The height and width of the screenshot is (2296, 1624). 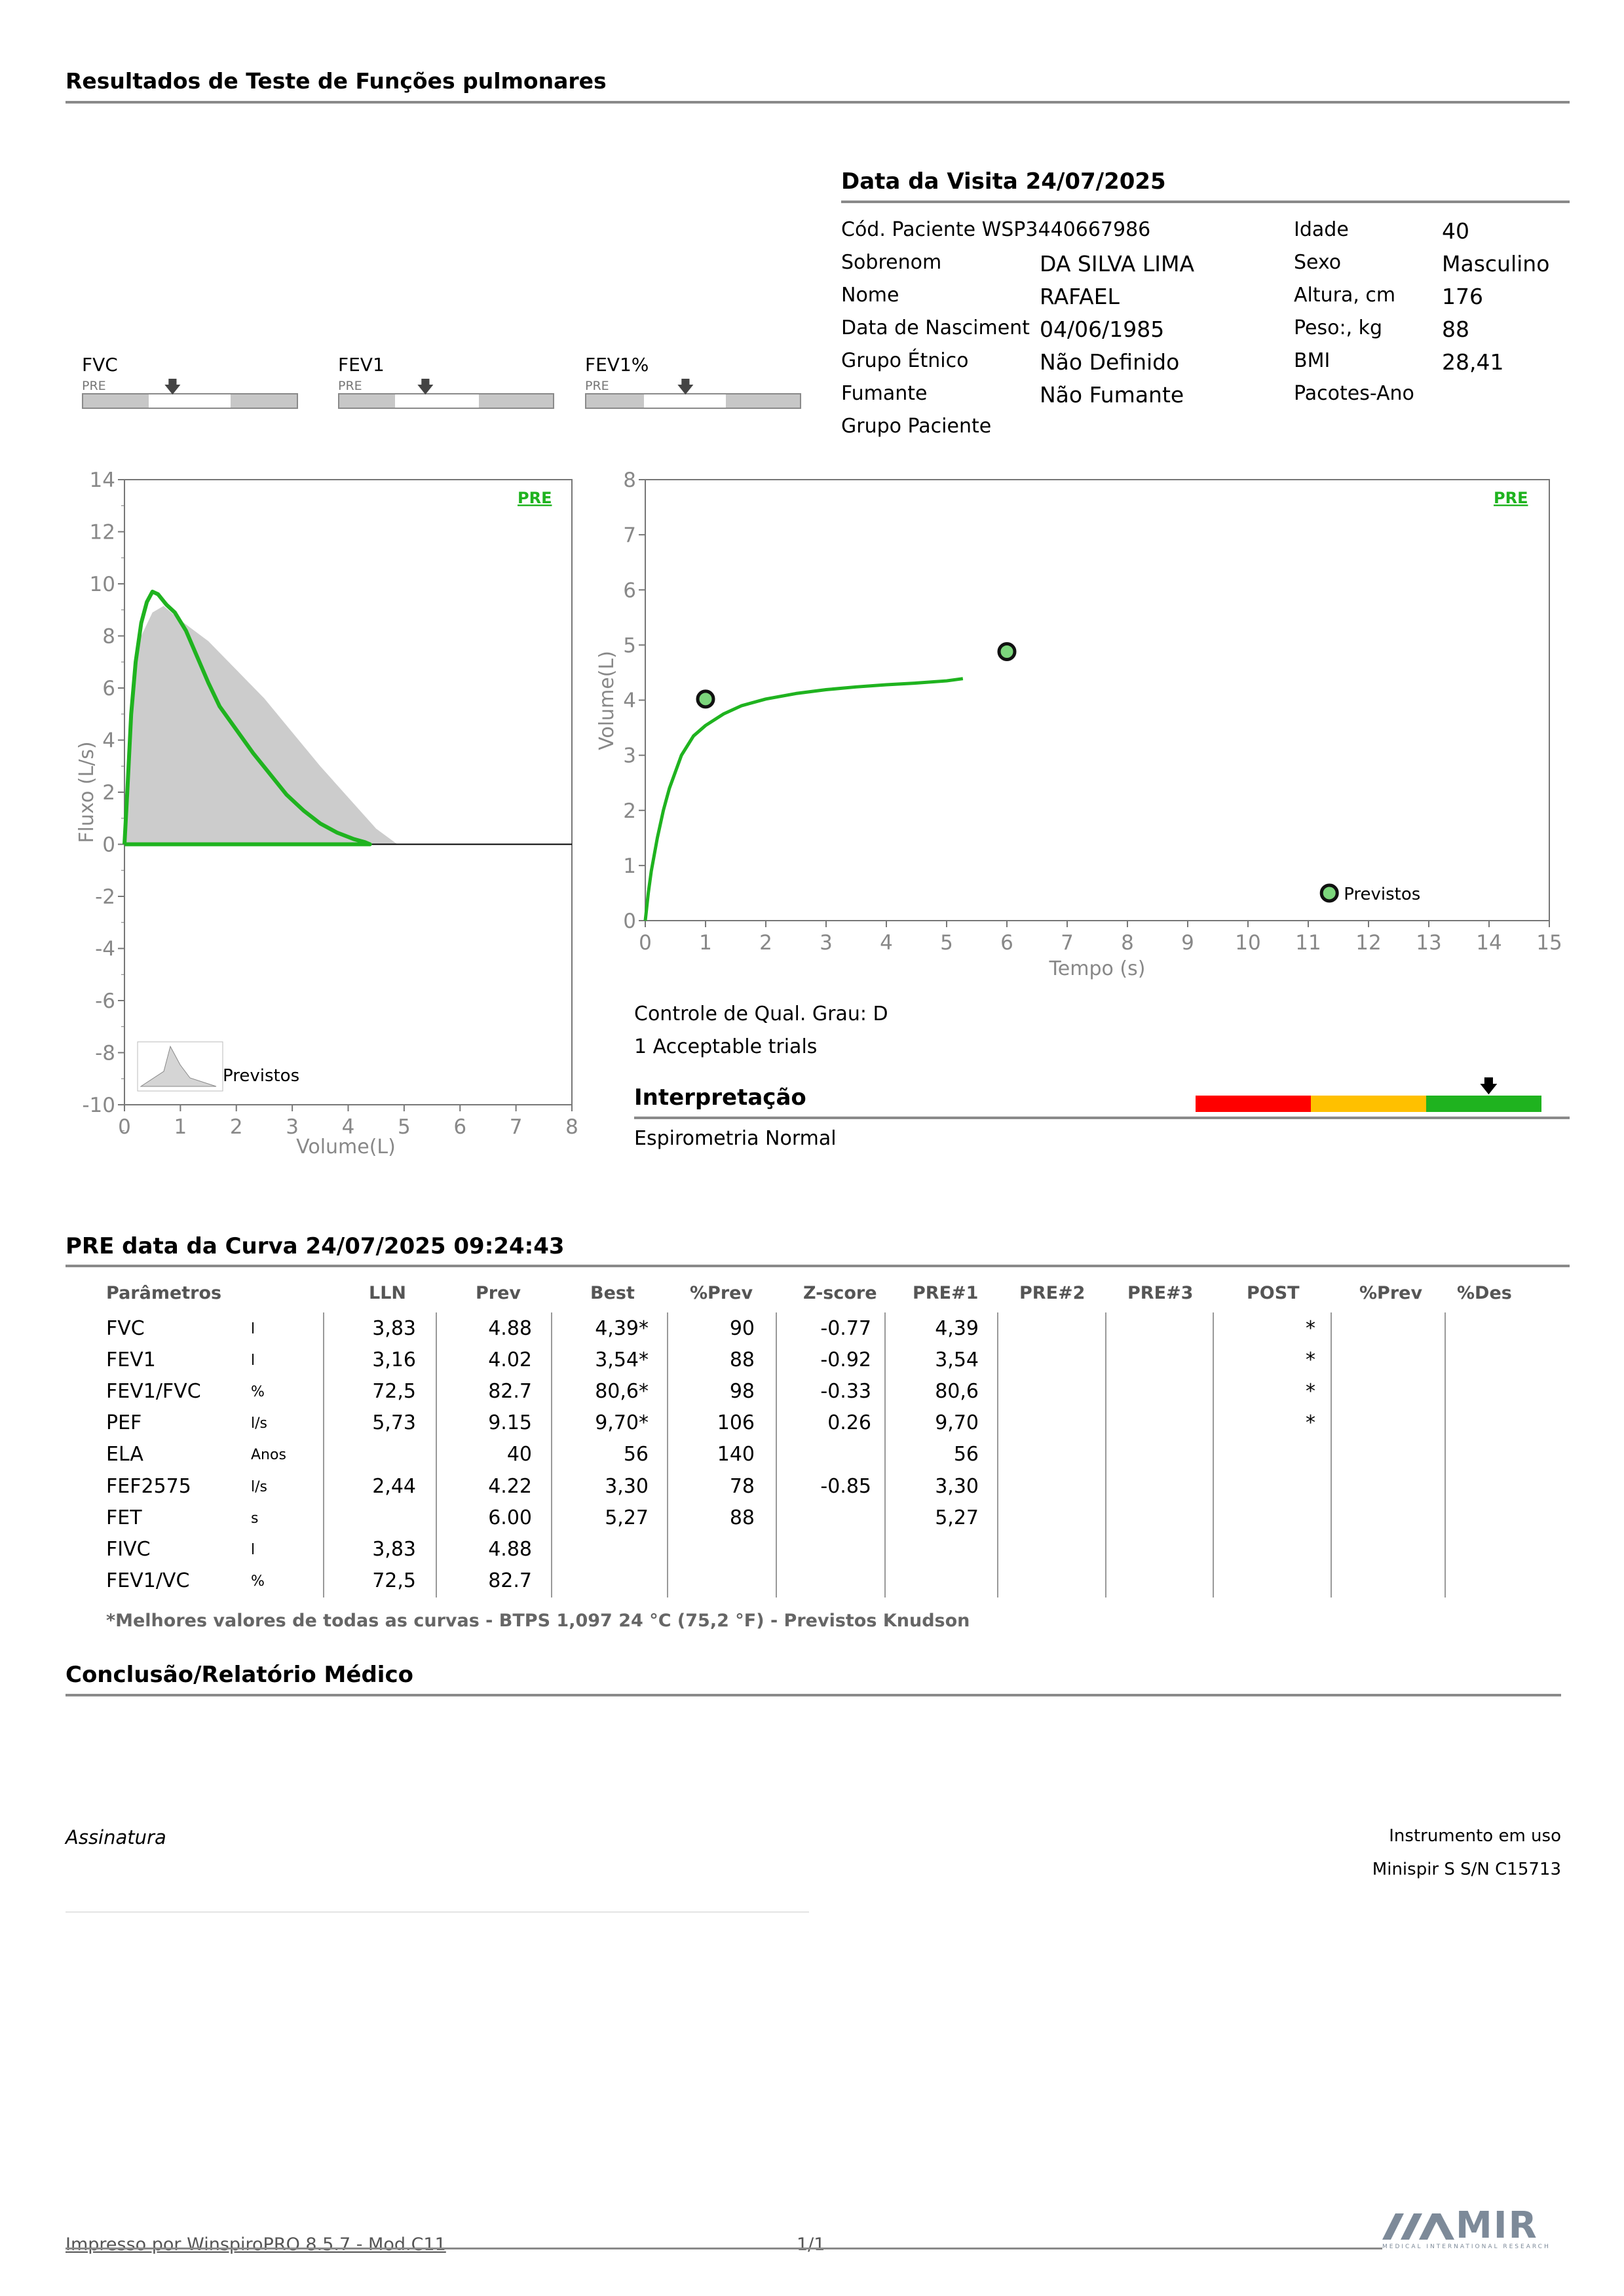 I want to click on packs-label: Pacotes-Ano, so click(x=1354, y=393).